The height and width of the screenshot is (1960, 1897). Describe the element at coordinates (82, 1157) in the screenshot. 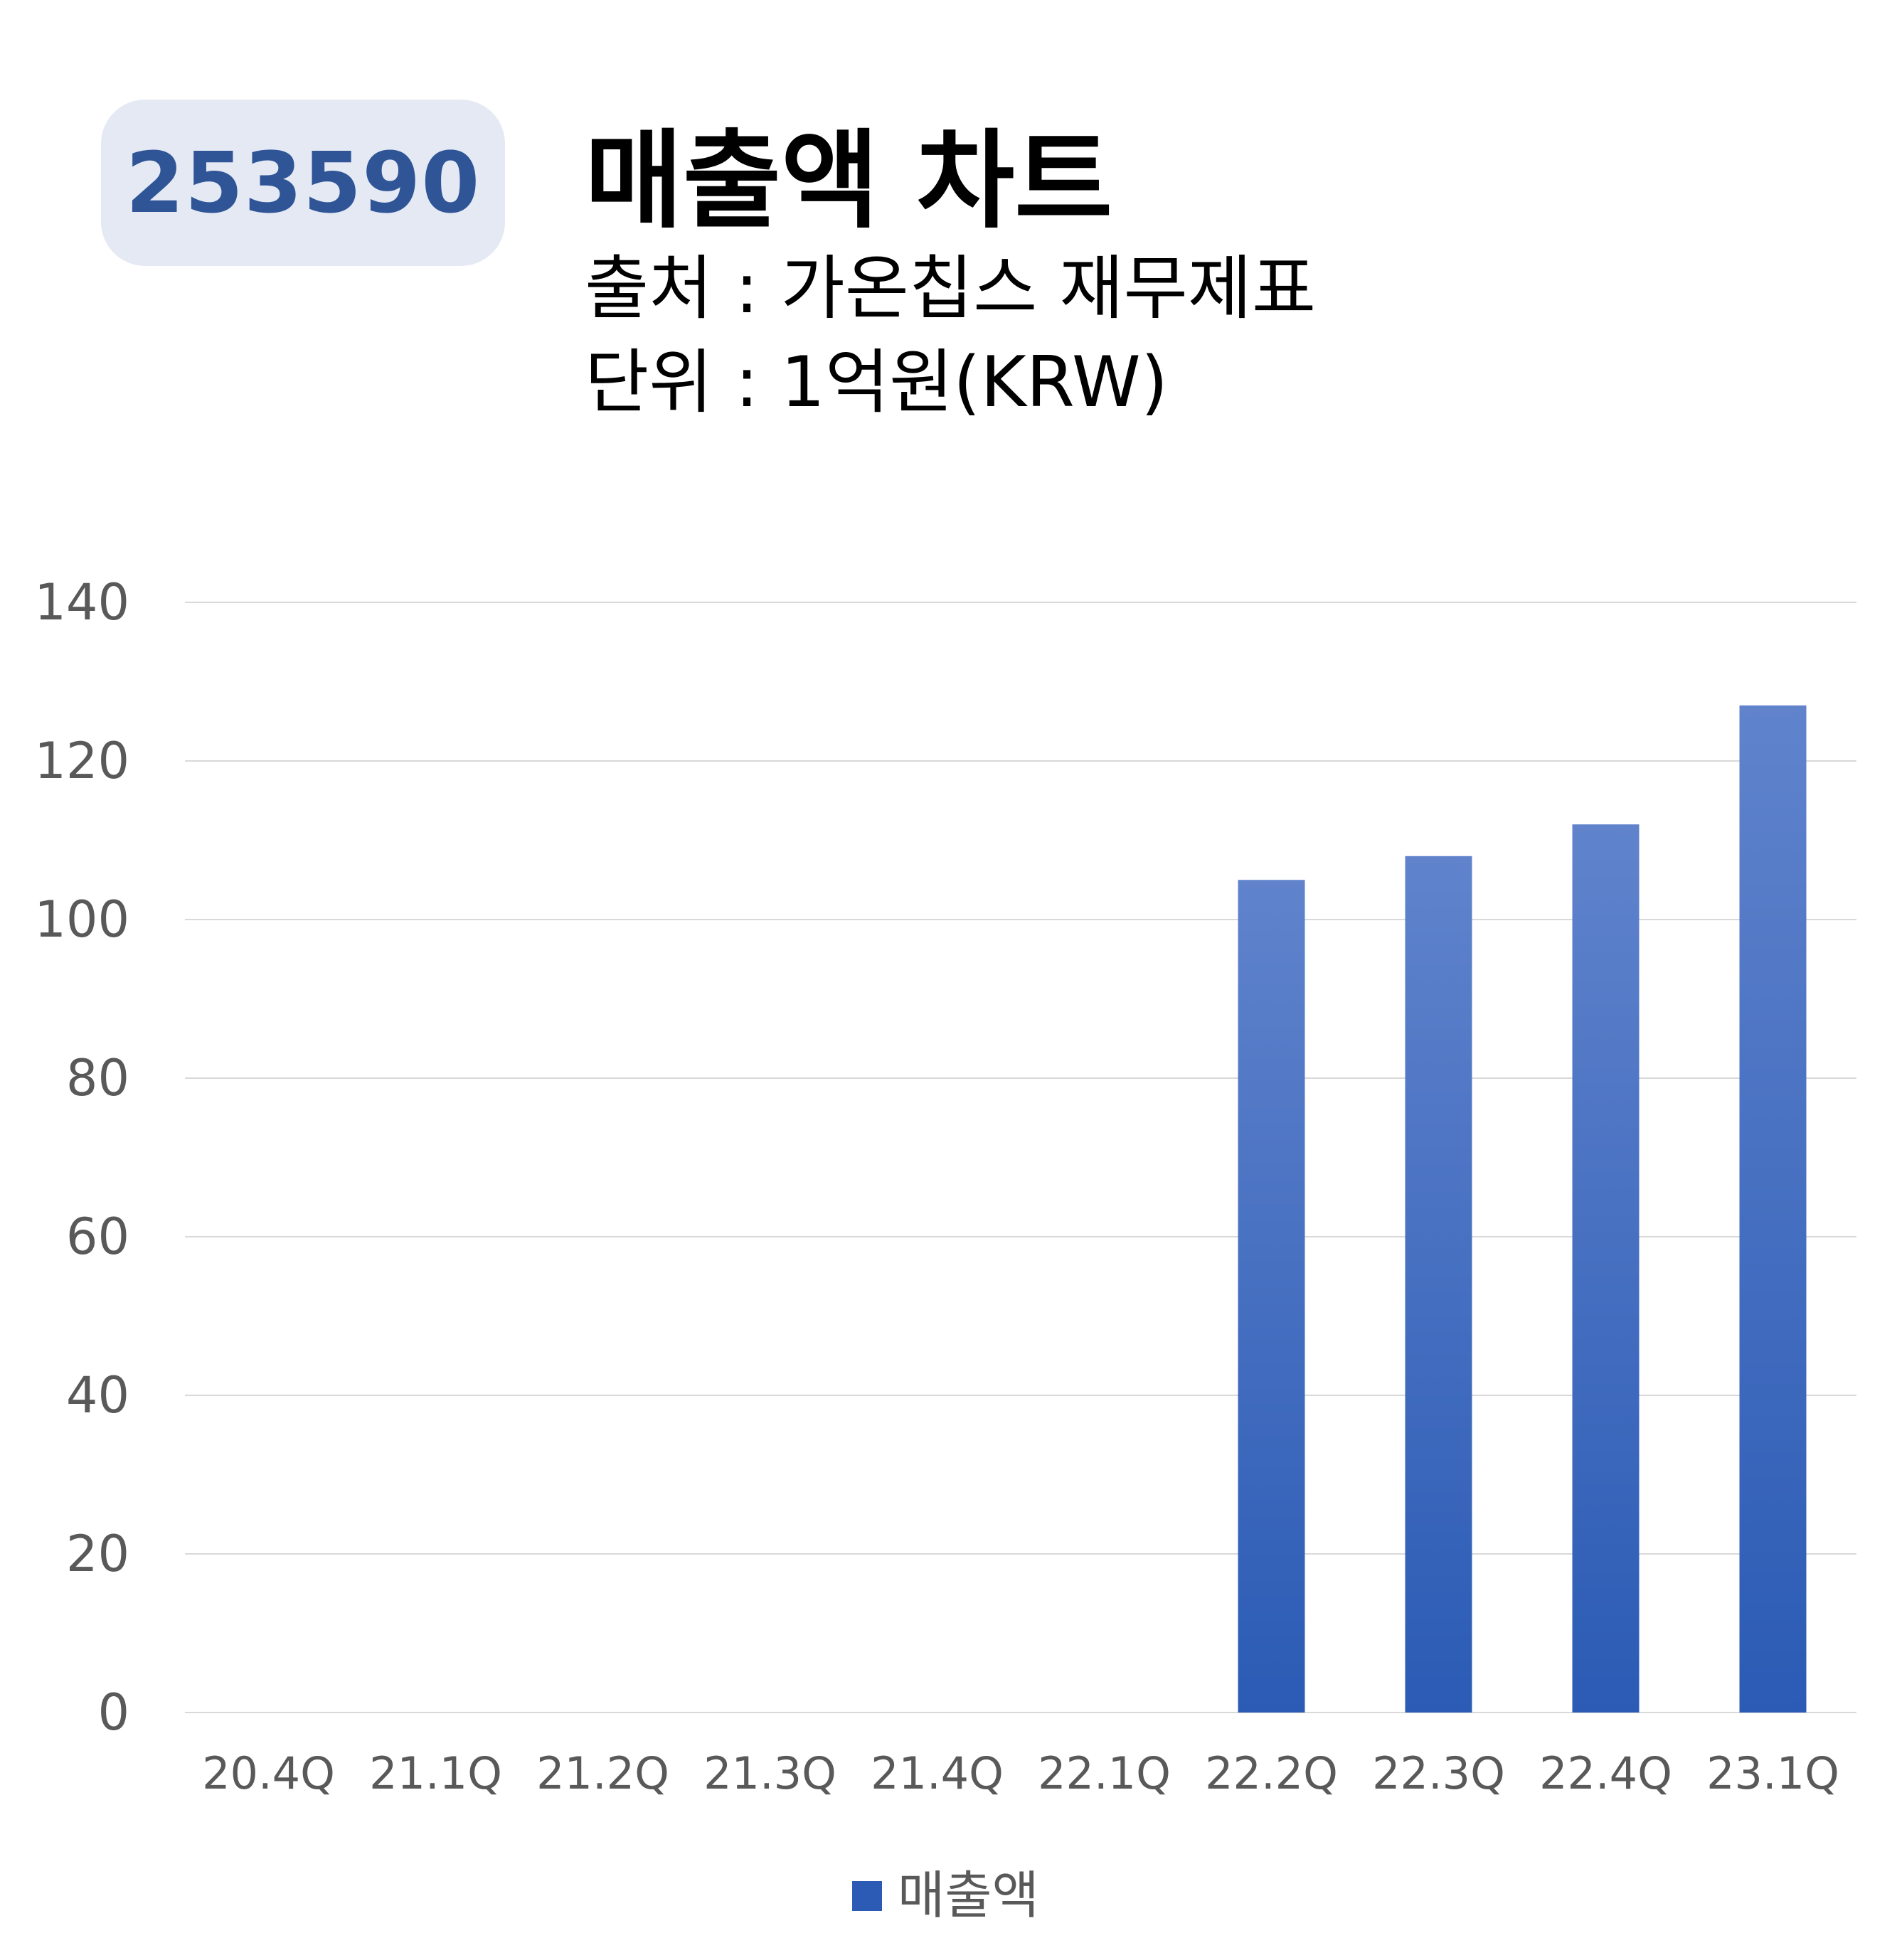

I see `y-axis-ticks: 0 20 40 60 80 100 120 140` at that location.